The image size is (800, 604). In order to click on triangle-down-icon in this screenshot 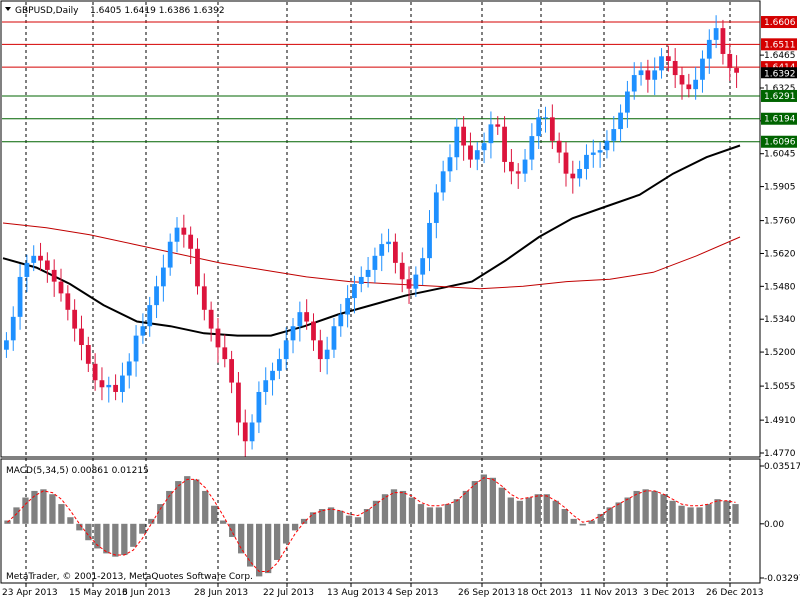, I will do `click(8, 9)`.